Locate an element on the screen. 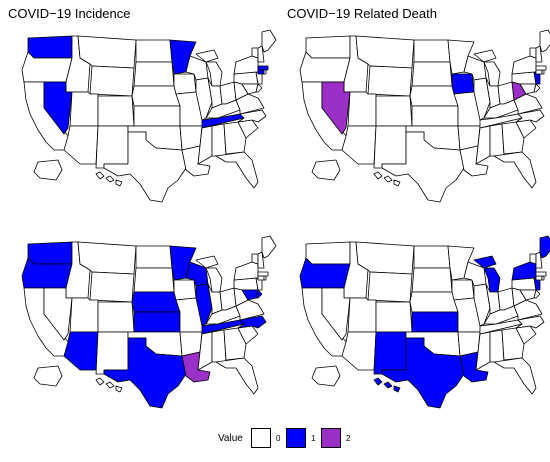  legend: Value 0 1 2 is located at coordinates (275, 441).